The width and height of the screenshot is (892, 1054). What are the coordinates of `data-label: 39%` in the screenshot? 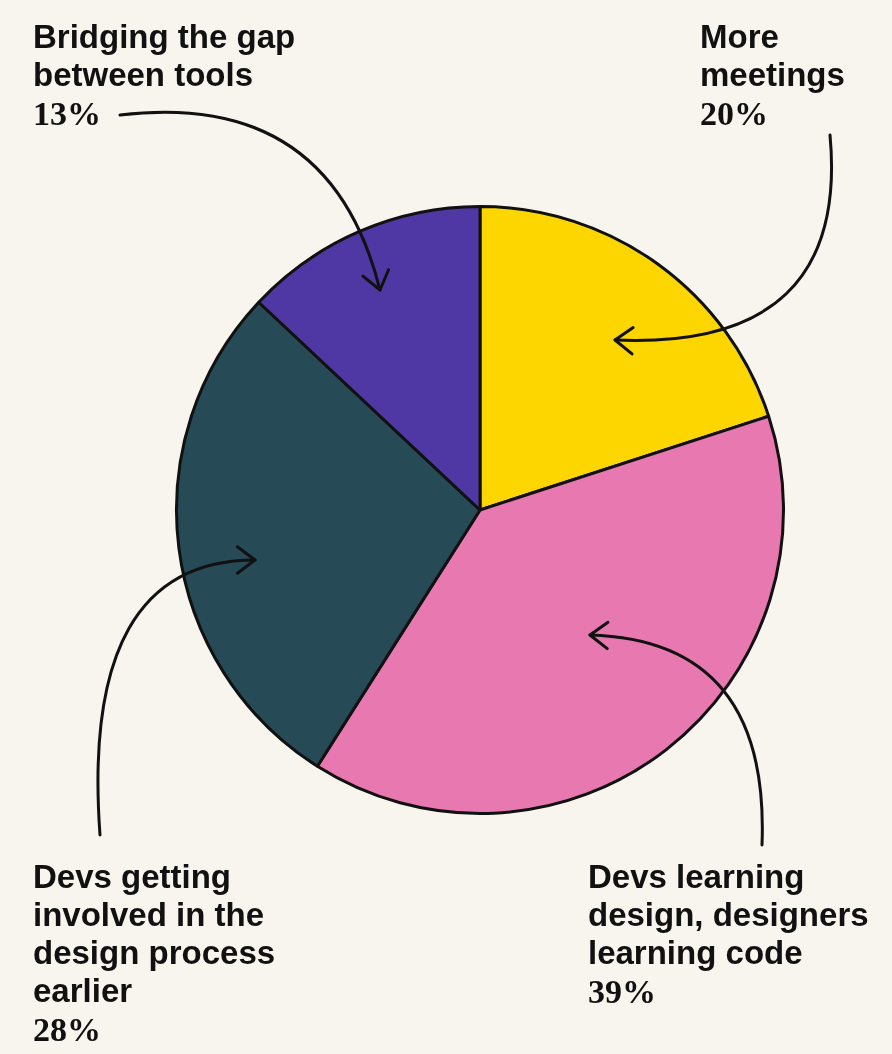 It's located at (622, 992).